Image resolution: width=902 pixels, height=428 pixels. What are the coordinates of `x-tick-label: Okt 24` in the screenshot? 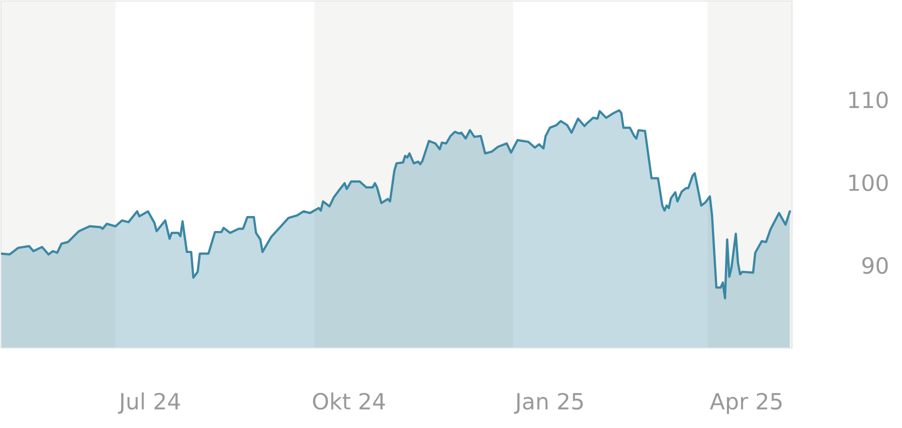 It's located at (348, 401).